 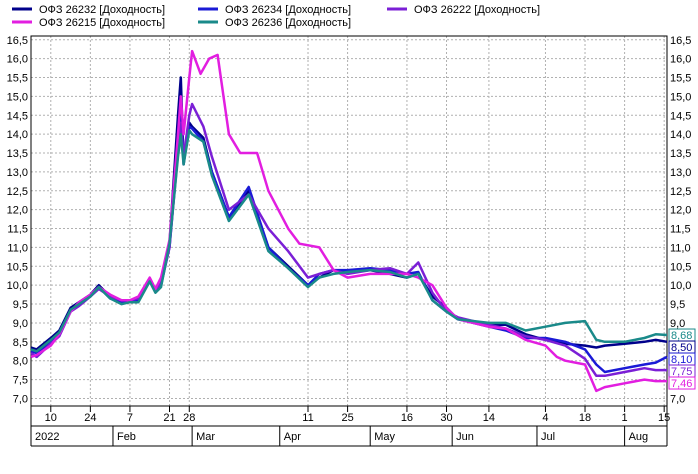 I want to click on x-tick-label: 25, so click(x=347, y=418).